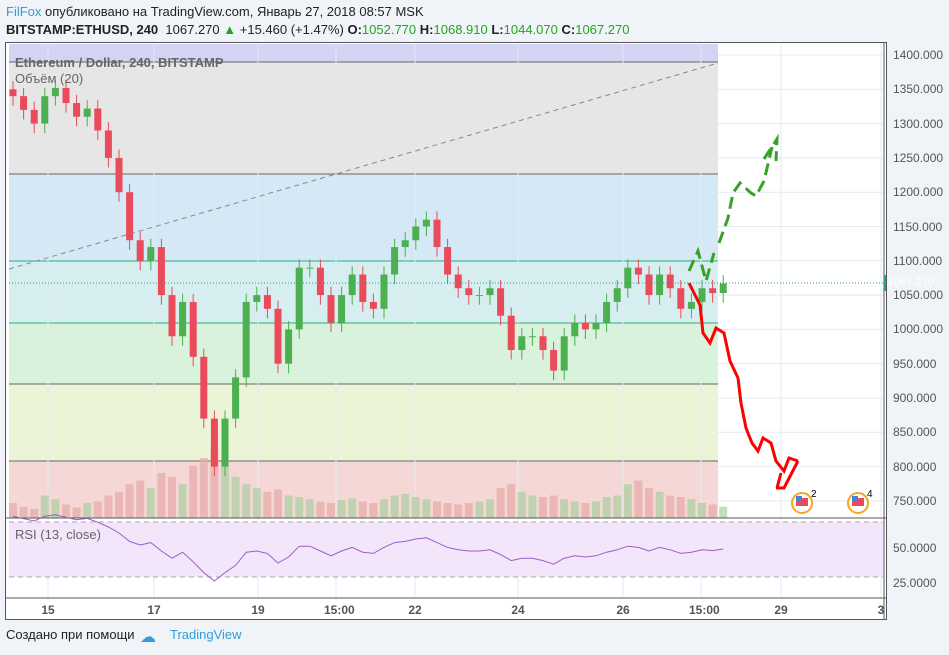 The height and width of the screenshot is (655, 949). Describe the element at coordinates (915, 548) in the screenshot. I see `rsi-tick: 50.0000` at that location.